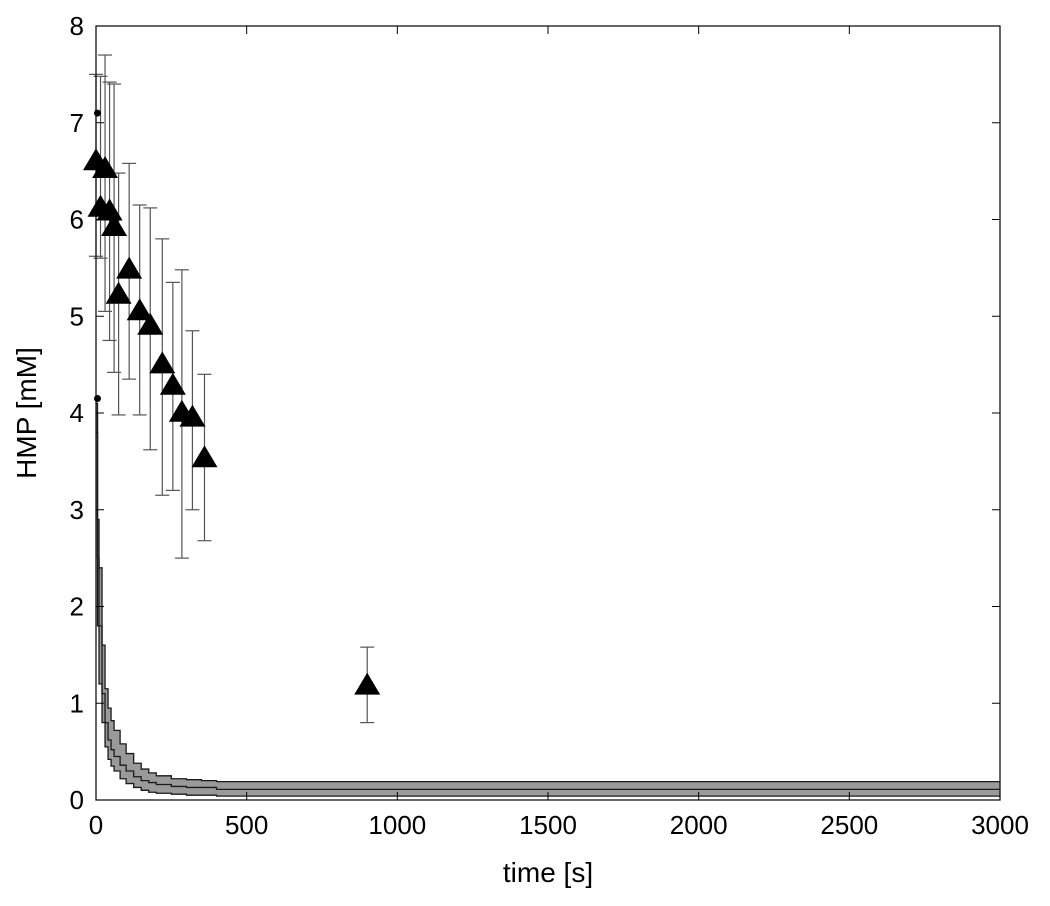 Image resolution: width=1050 pixels, height=906 pixels. I want to click on y-tick-label: 3, so click(77, 510).